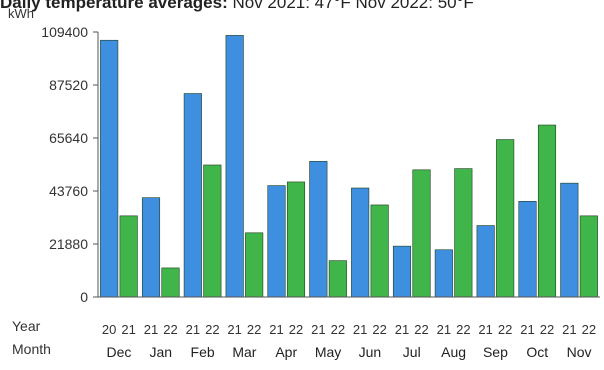 This screenshot has height=370, width=604. I want to click on x-year-label-a-apr: 21, so click(276, 329).